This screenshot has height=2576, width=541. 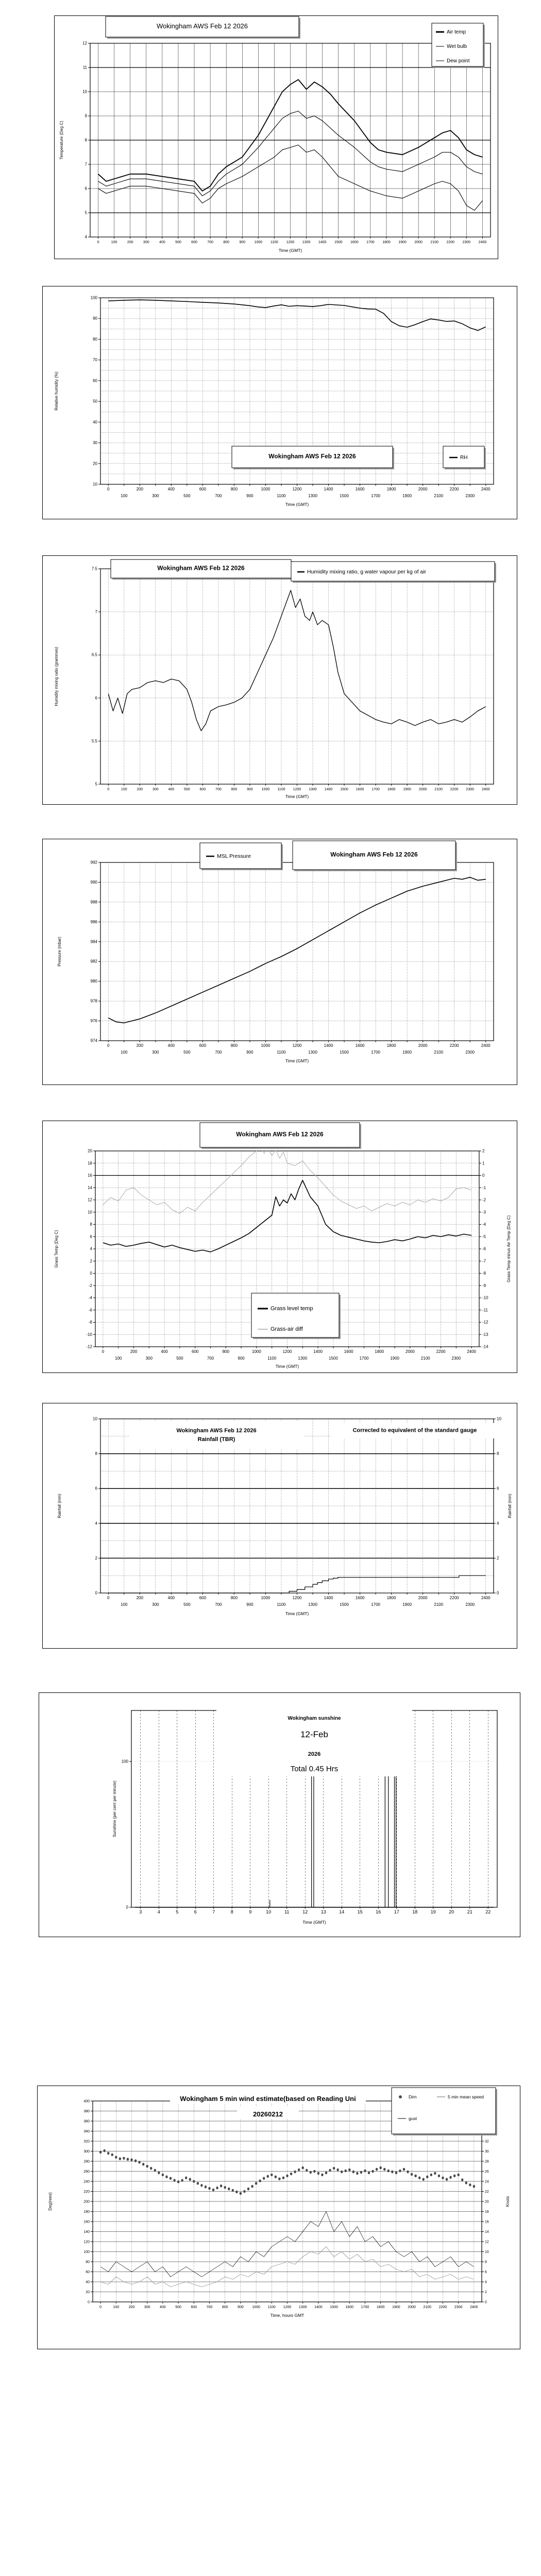 I want to click on svg-text: Pressure (mbar), so click(x=59, y=952).